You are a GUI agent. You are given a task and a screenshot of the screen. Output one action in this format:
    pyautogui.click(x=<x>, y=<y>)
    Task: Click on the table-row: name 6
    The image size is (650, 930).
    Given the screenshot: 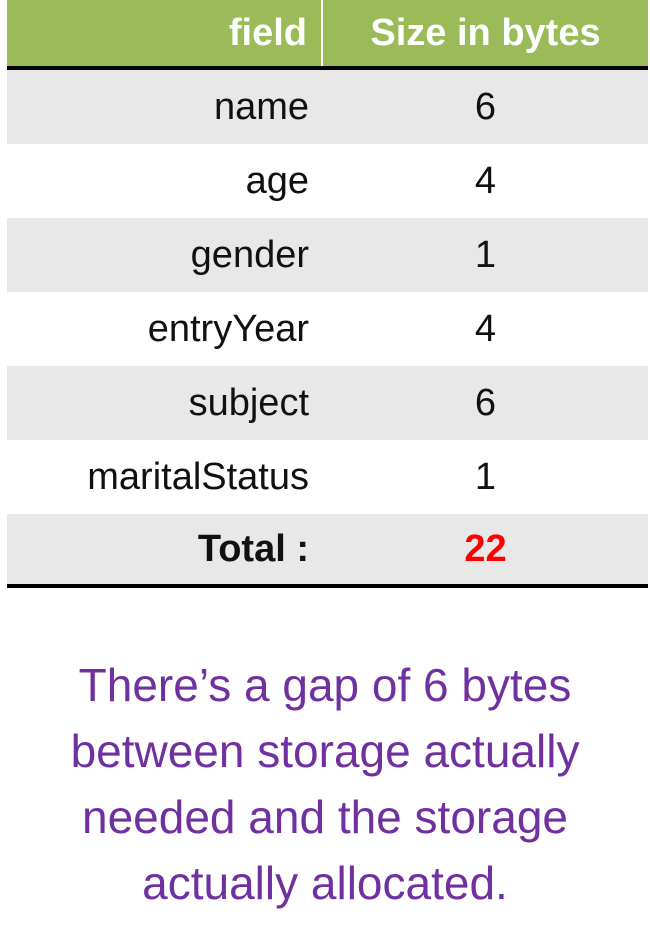 What is the action you would take?
    pyautogui.click(x=327, y=107)
    